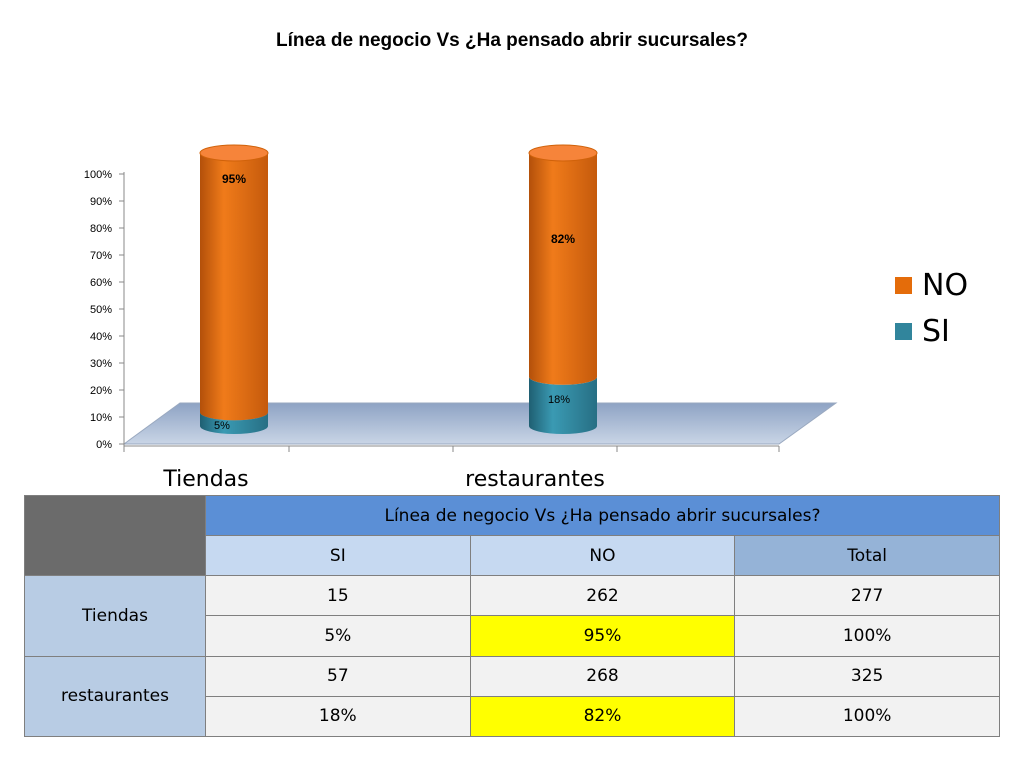 Image resolution: width=1024 pixels, height=768 pixels. What do you see at coordinates (602, 636) in the screenshot?
I see `table-cell-highlight: 95%` at bounding box center [602, 636].